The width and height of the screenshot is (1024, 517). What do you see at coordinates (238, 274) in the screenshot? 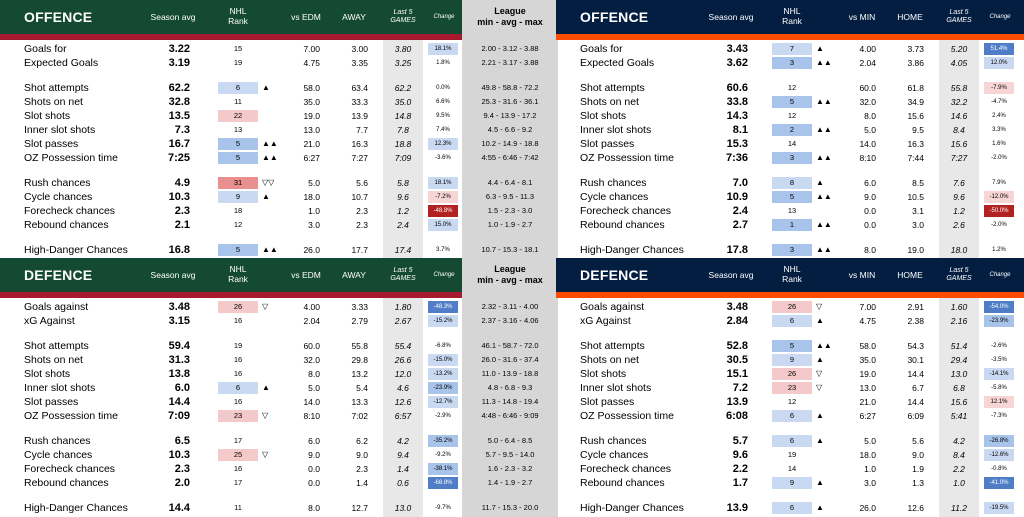
I see `nhl-rank-header: NHL Rank` at bounding box center [238, 274].